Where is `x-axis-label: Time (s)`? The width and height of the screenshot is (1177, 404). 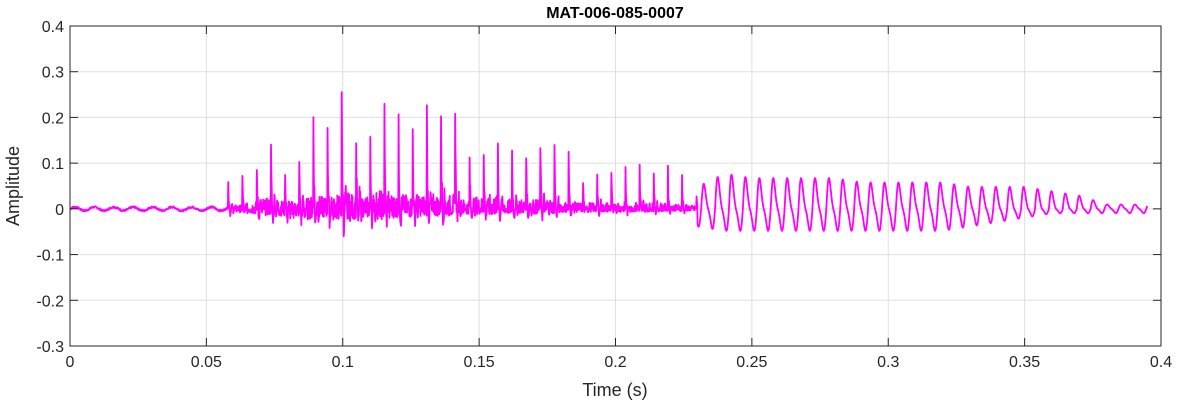 x-axis-label: Time (s) is located at coordinates (614, 390).